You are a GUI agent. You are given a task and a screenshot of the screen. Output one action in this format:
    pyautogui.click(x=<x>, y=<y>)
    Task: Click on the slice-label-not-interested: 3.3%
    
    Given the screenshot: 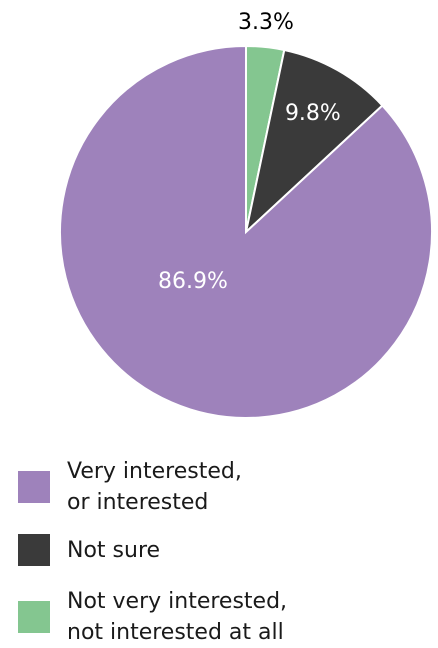 What is the action you would take?
    pyautogui.click(x=266, y=22)
    